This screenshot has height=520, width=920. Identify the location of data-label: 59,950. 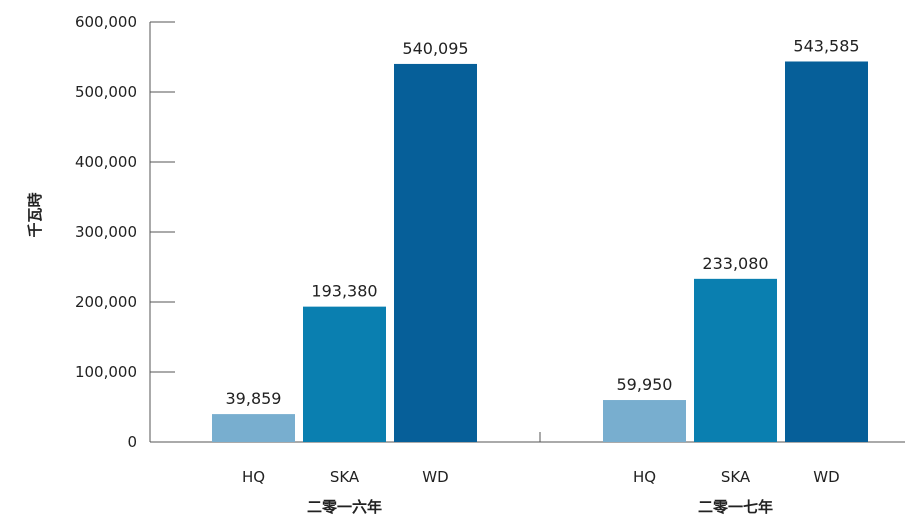
(645, 384).